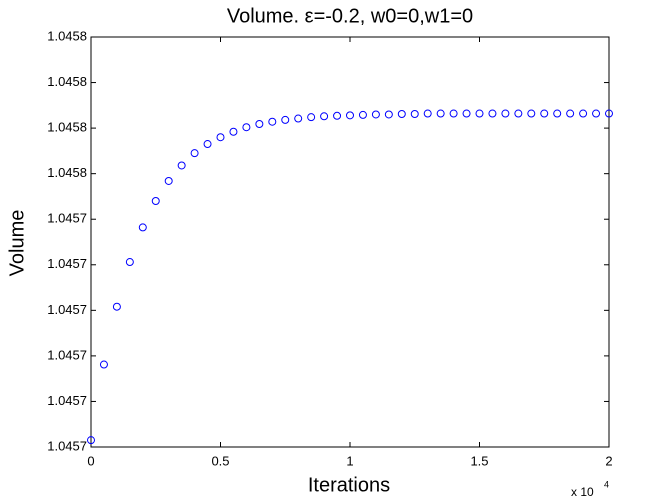 This screenshot has width=672, height=504. What do you see at coordinates (349, 485) in the screenshot?
I see `x-axis-label: Iterations` at bounding box center [349, 485].